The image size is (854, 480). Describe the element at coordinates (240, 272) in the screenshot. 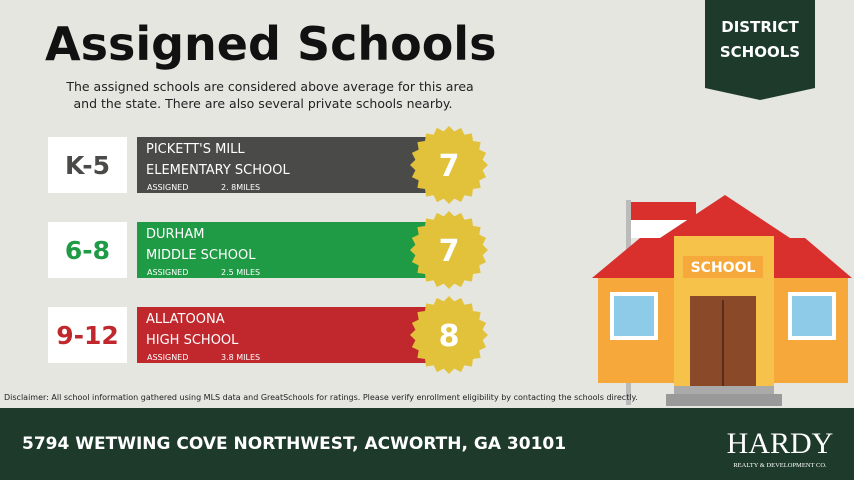

I see `distance: 2.5 MILES` at that location.